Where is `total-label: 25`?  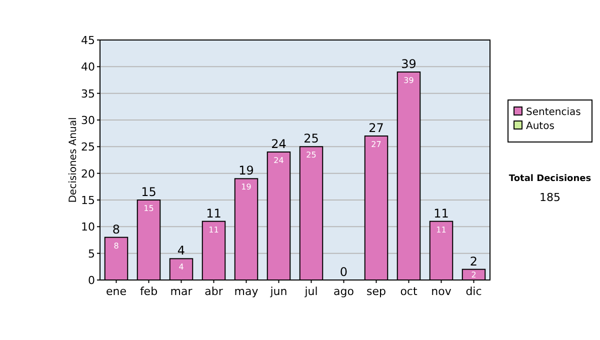
total-label: 25 is located at coordinates (311, 139).